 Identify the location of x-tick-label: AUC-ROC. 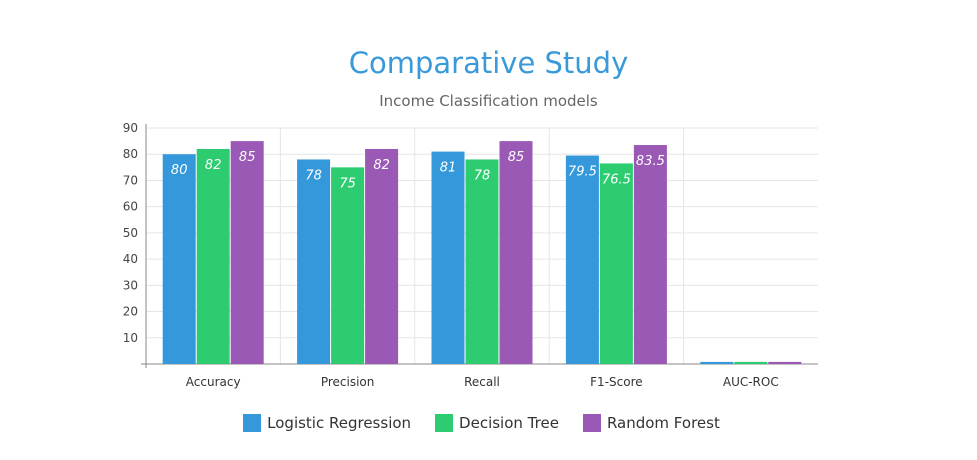
(751, 382).